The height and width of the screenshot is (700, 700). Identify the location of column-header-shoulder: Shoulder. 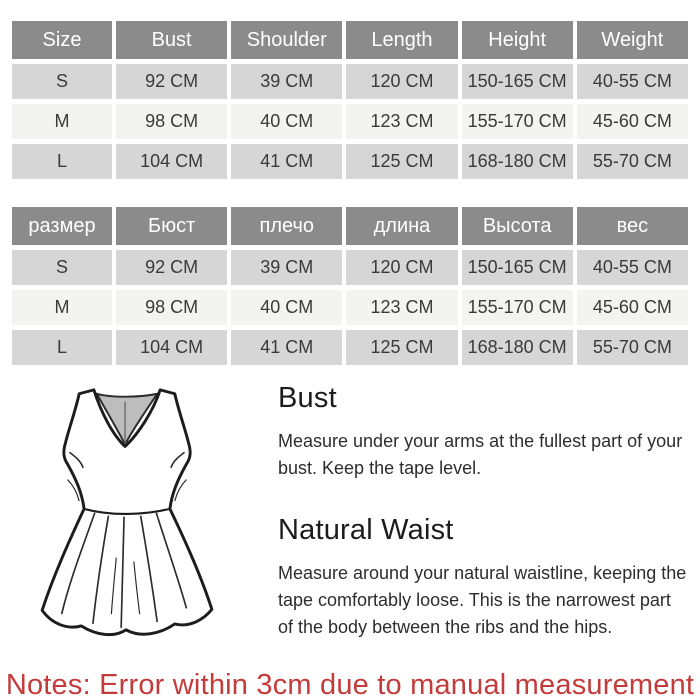
(287, 40).